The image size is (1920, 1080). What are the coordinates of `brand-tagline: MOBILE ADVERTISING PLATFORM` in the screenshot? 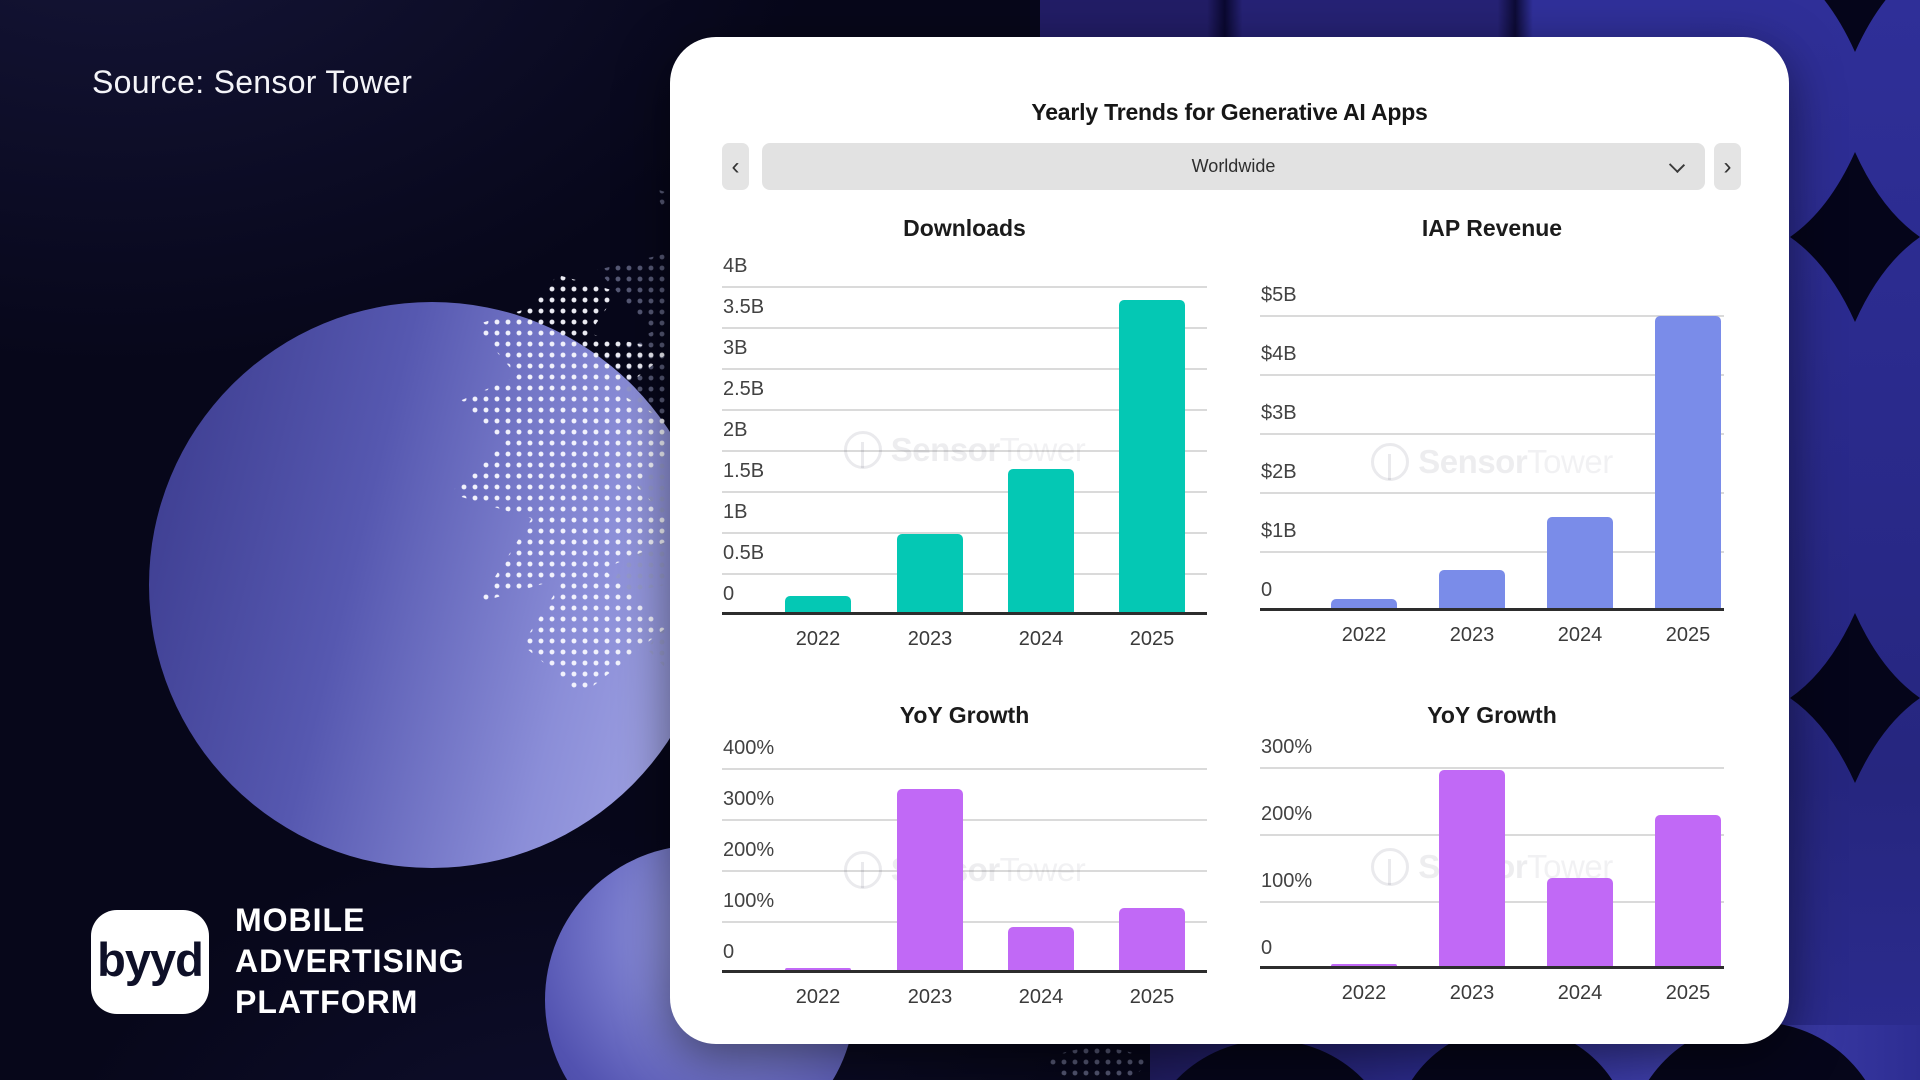 It's located at (350, 961).